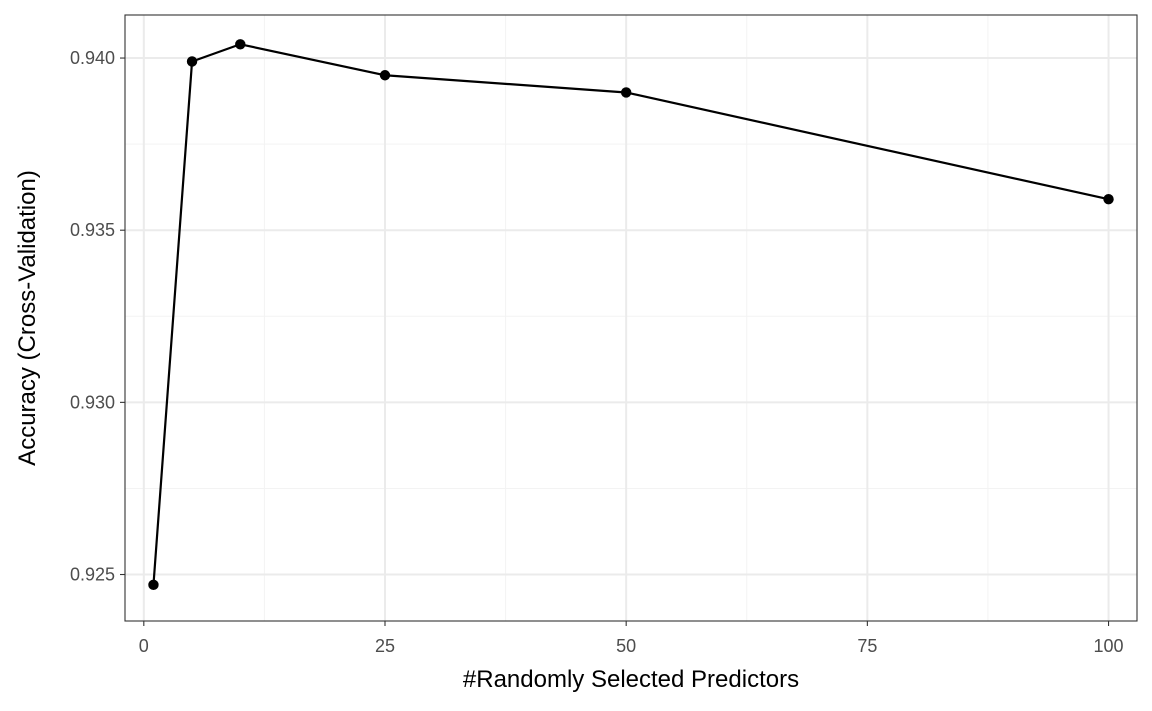 The height and width of the screenshot is (711, 1152). What do you see at coordinates (144, 646) in the screenshot?
I see `x-tick-label: 0` at bounding box center [144, 646].